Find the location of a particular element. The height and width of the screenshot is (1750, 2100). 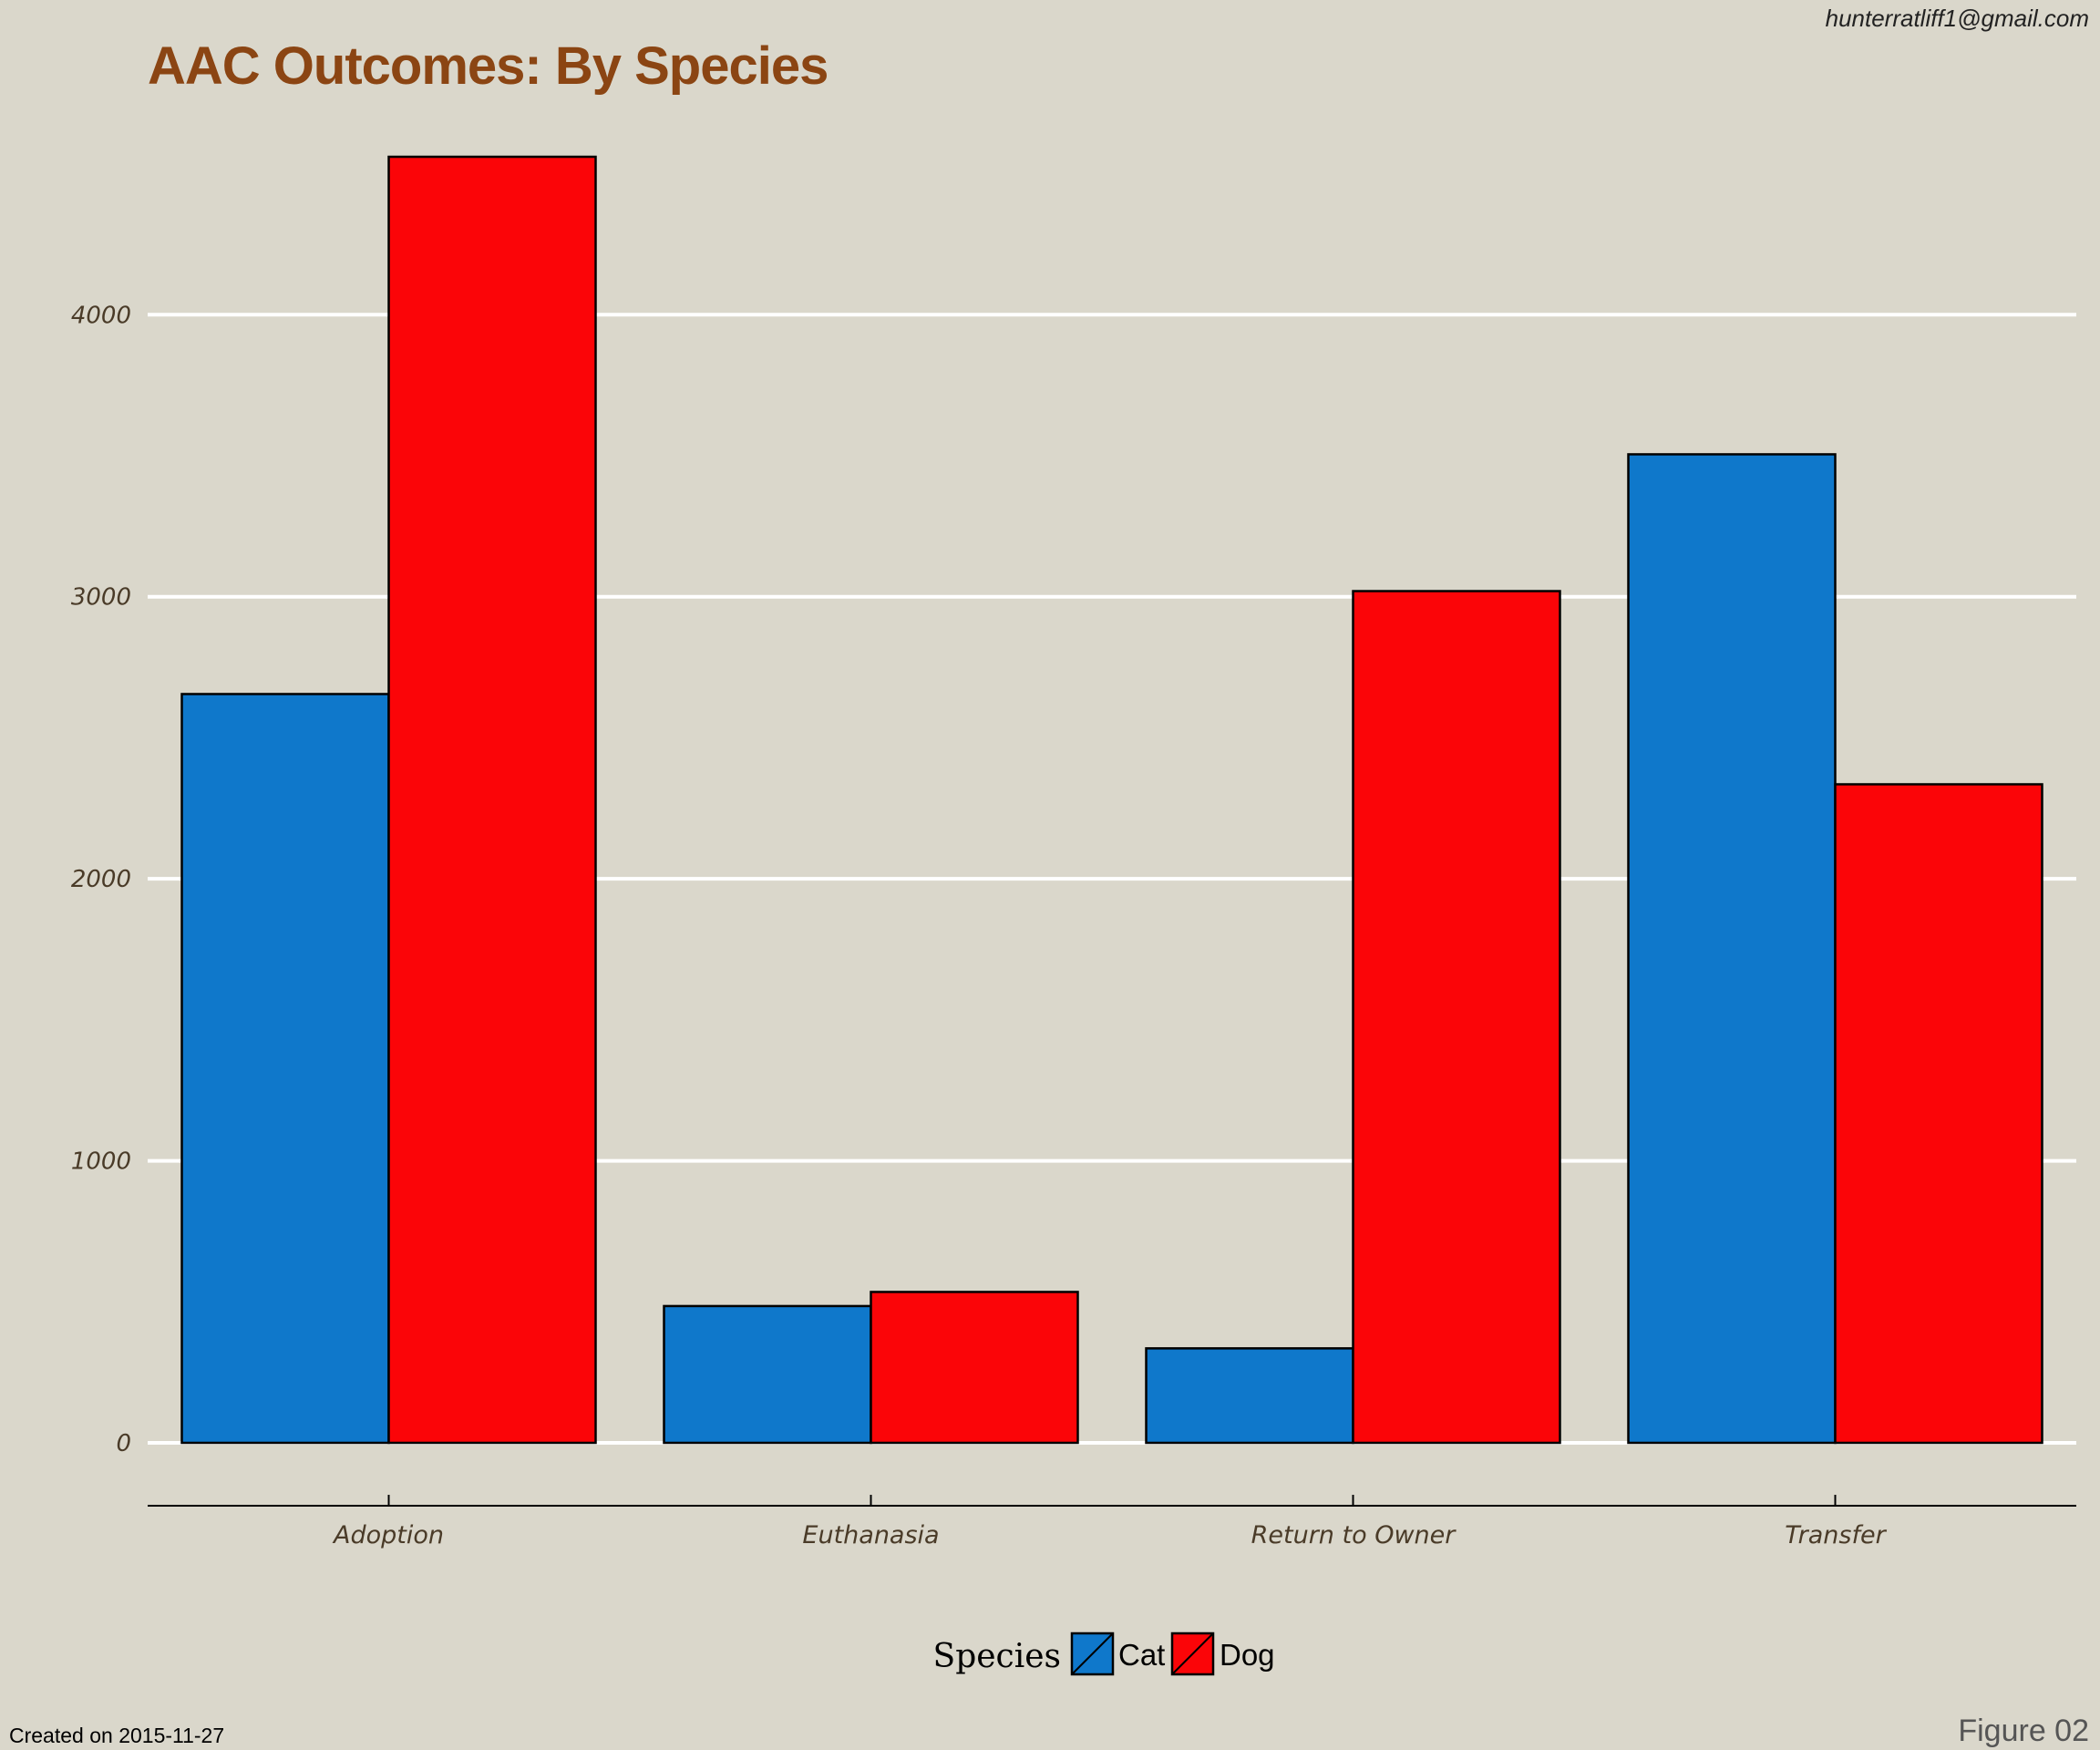

x-tick-label: Euthanasia is located at coordinates (871, 1535).